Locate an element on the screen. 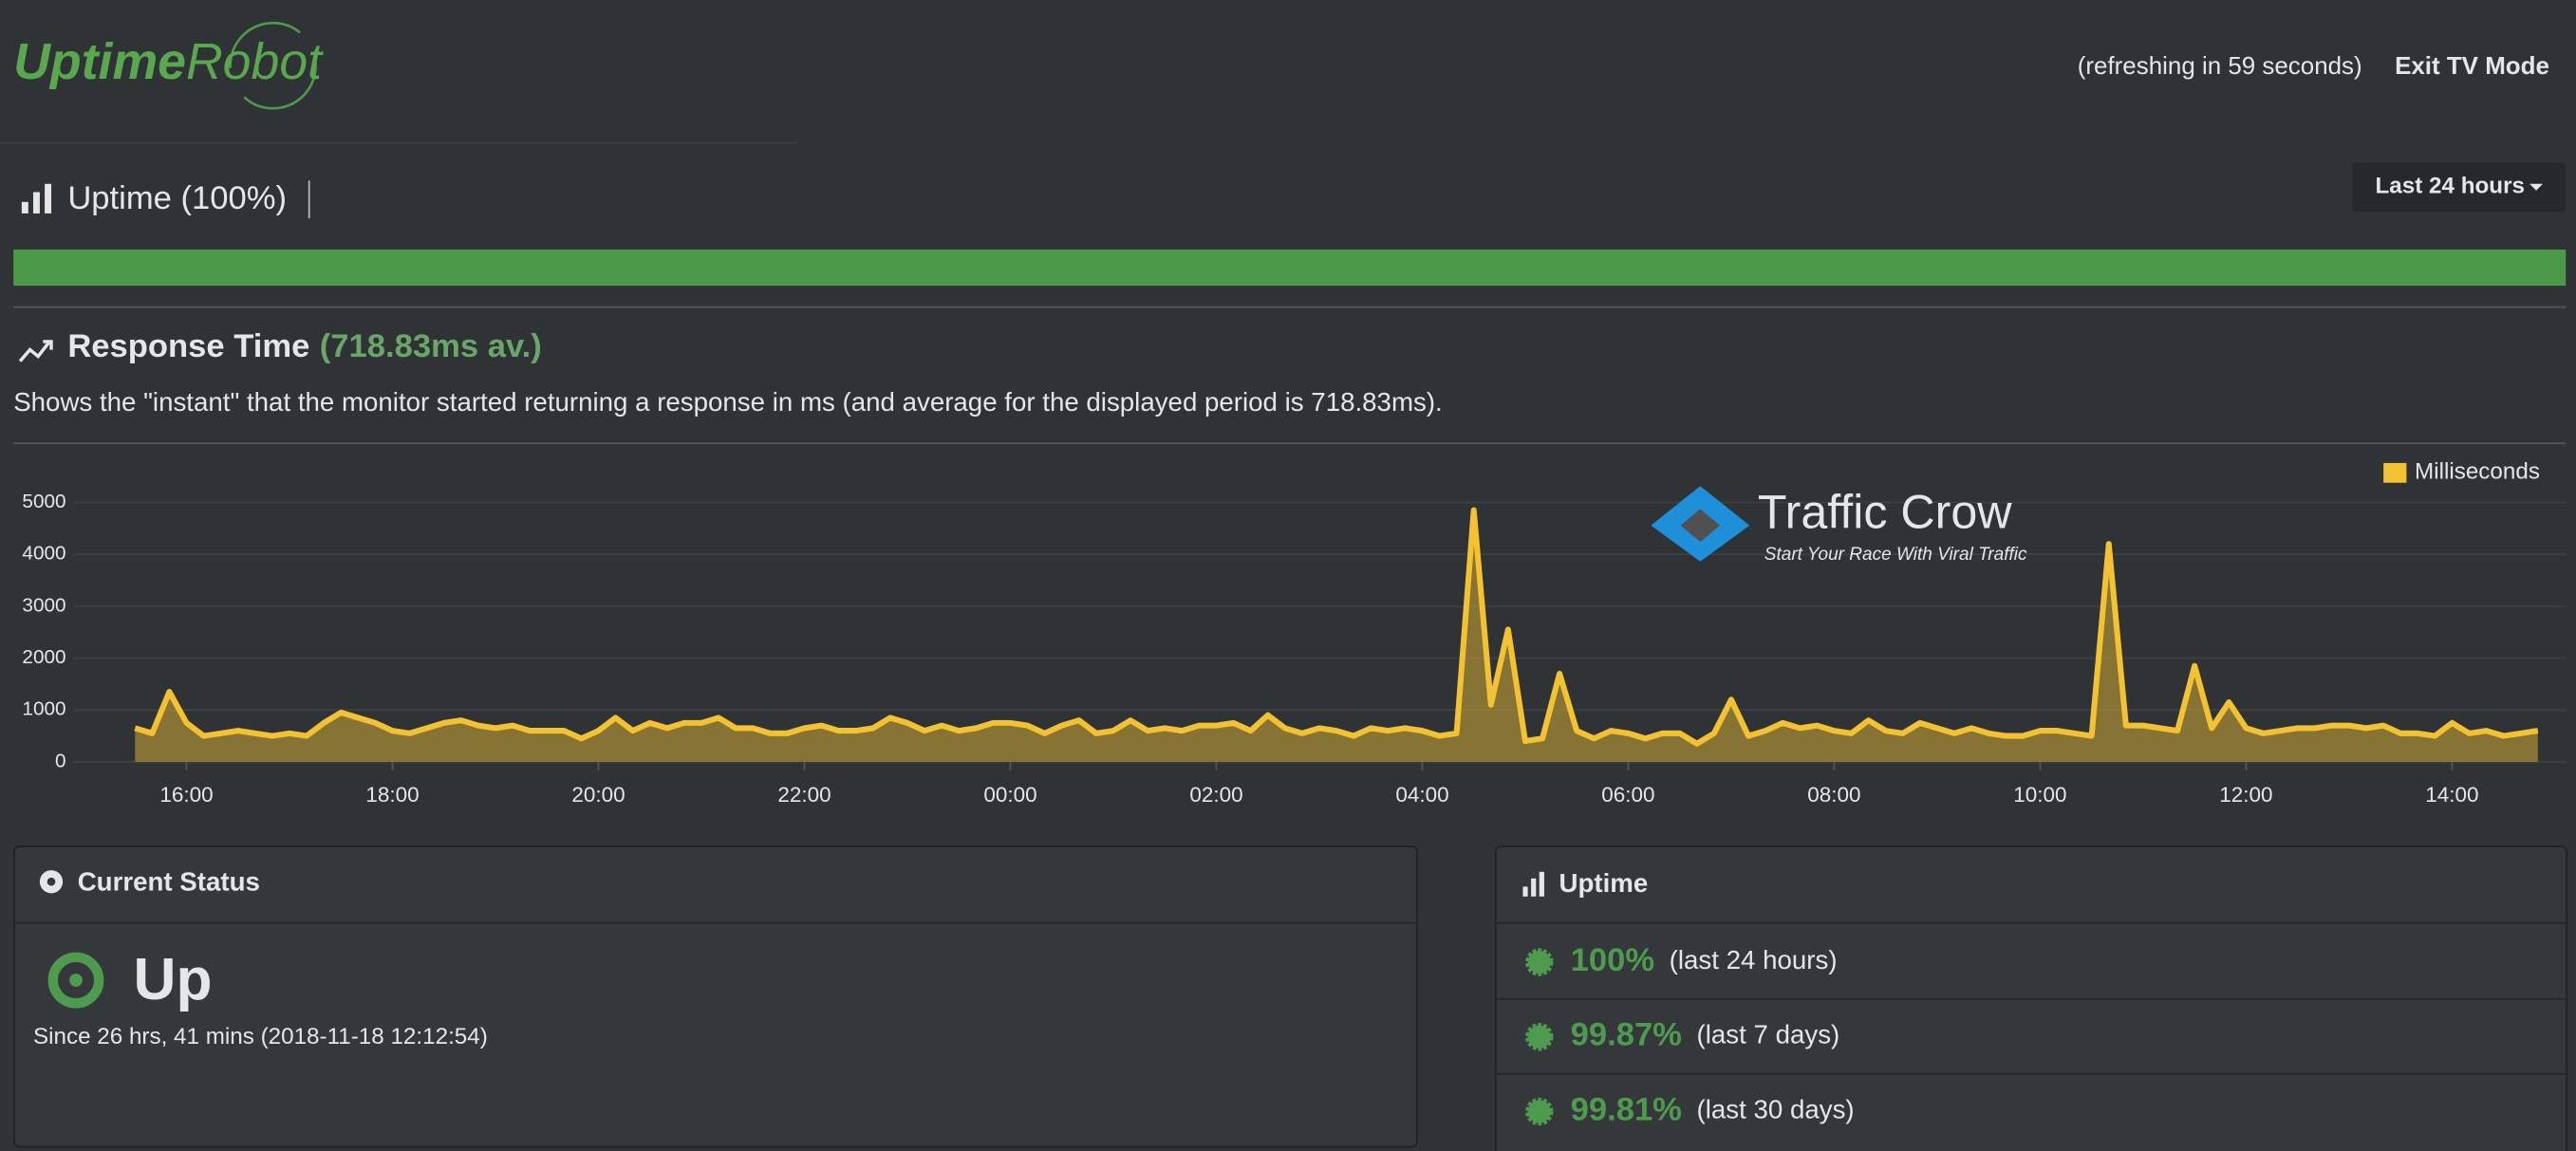 The image size is (2576, 1151). uptime-period: (last 7 days) is located at coordinates (1769, 1034).